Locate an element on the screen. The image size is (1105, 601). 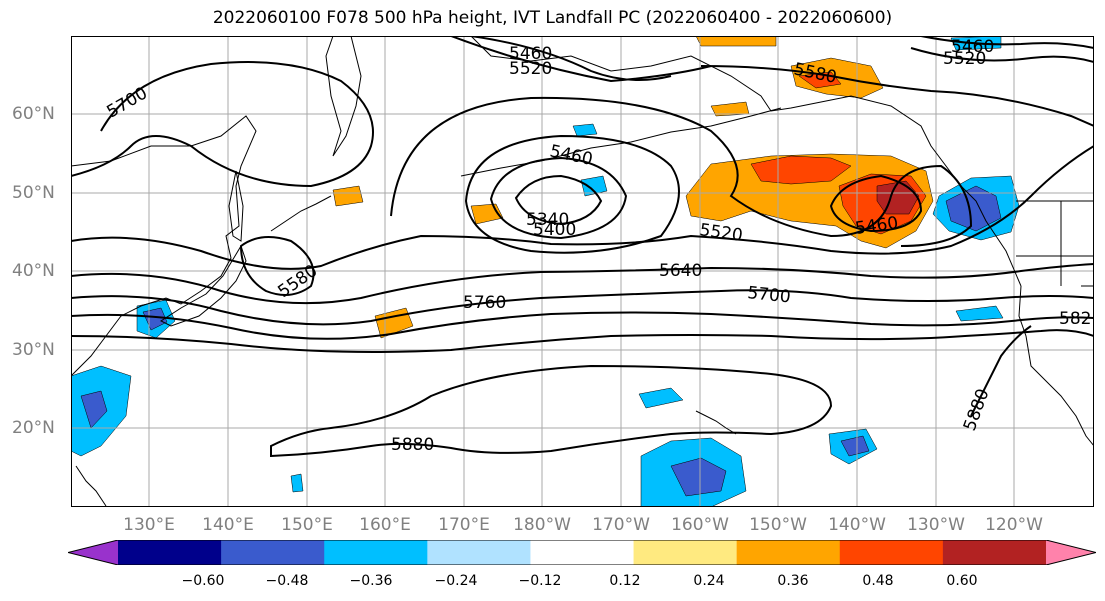
colorbar-tick: −0.36 is located at coordinates (371, 581).